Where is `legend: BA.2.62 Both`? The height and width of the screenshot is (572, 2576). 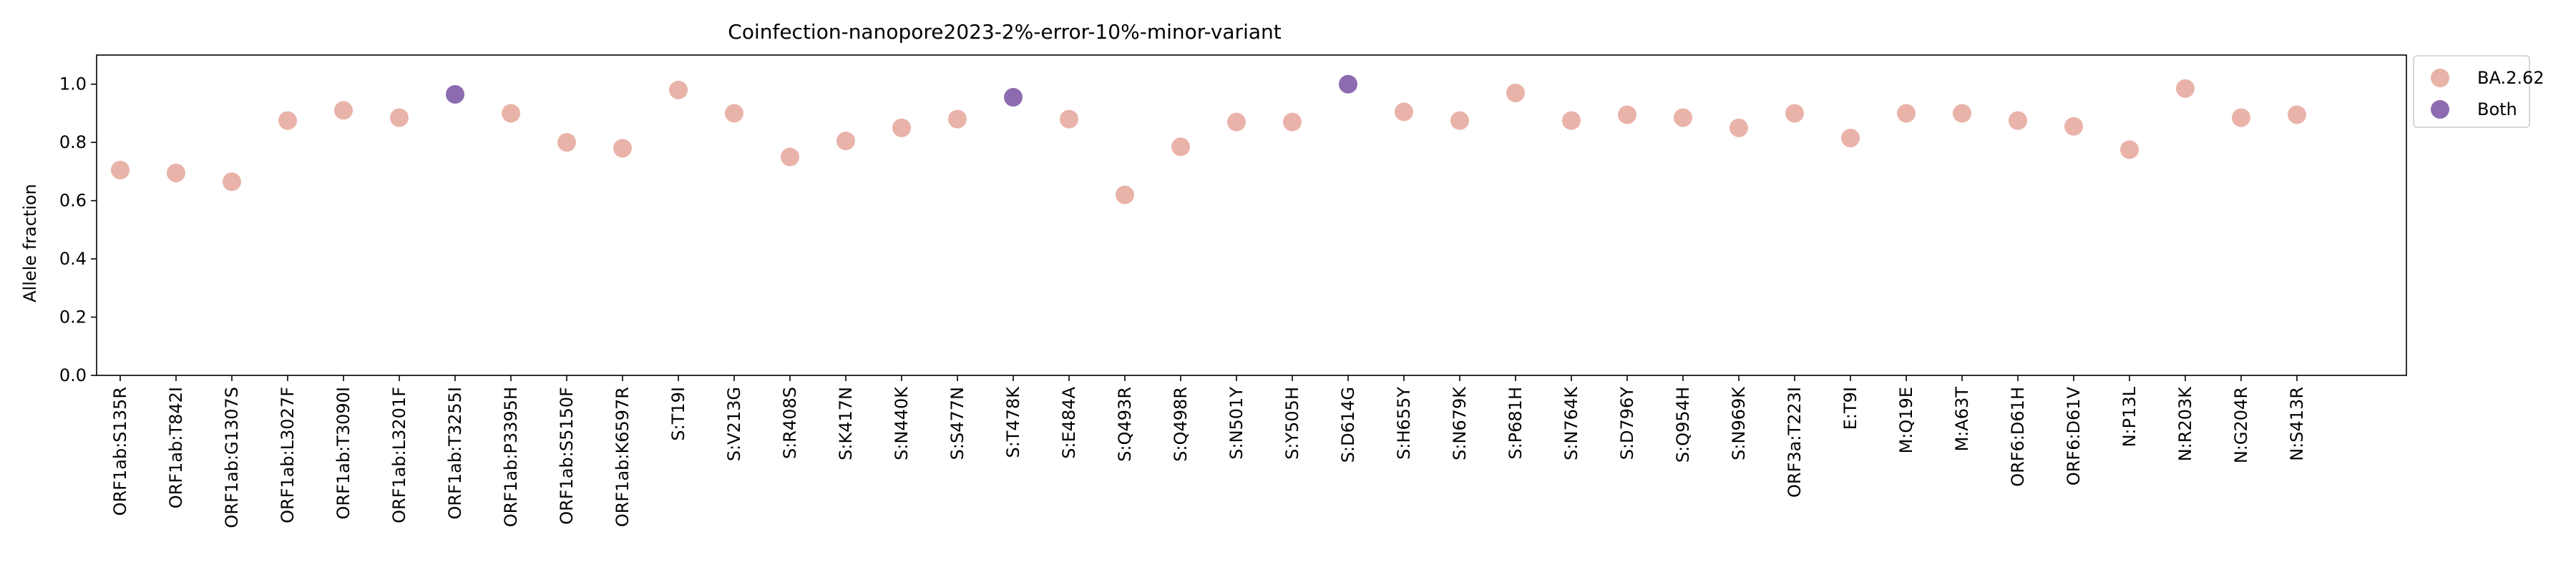 legend: BA.2.62 Both is located at coordinates (2479, 91).